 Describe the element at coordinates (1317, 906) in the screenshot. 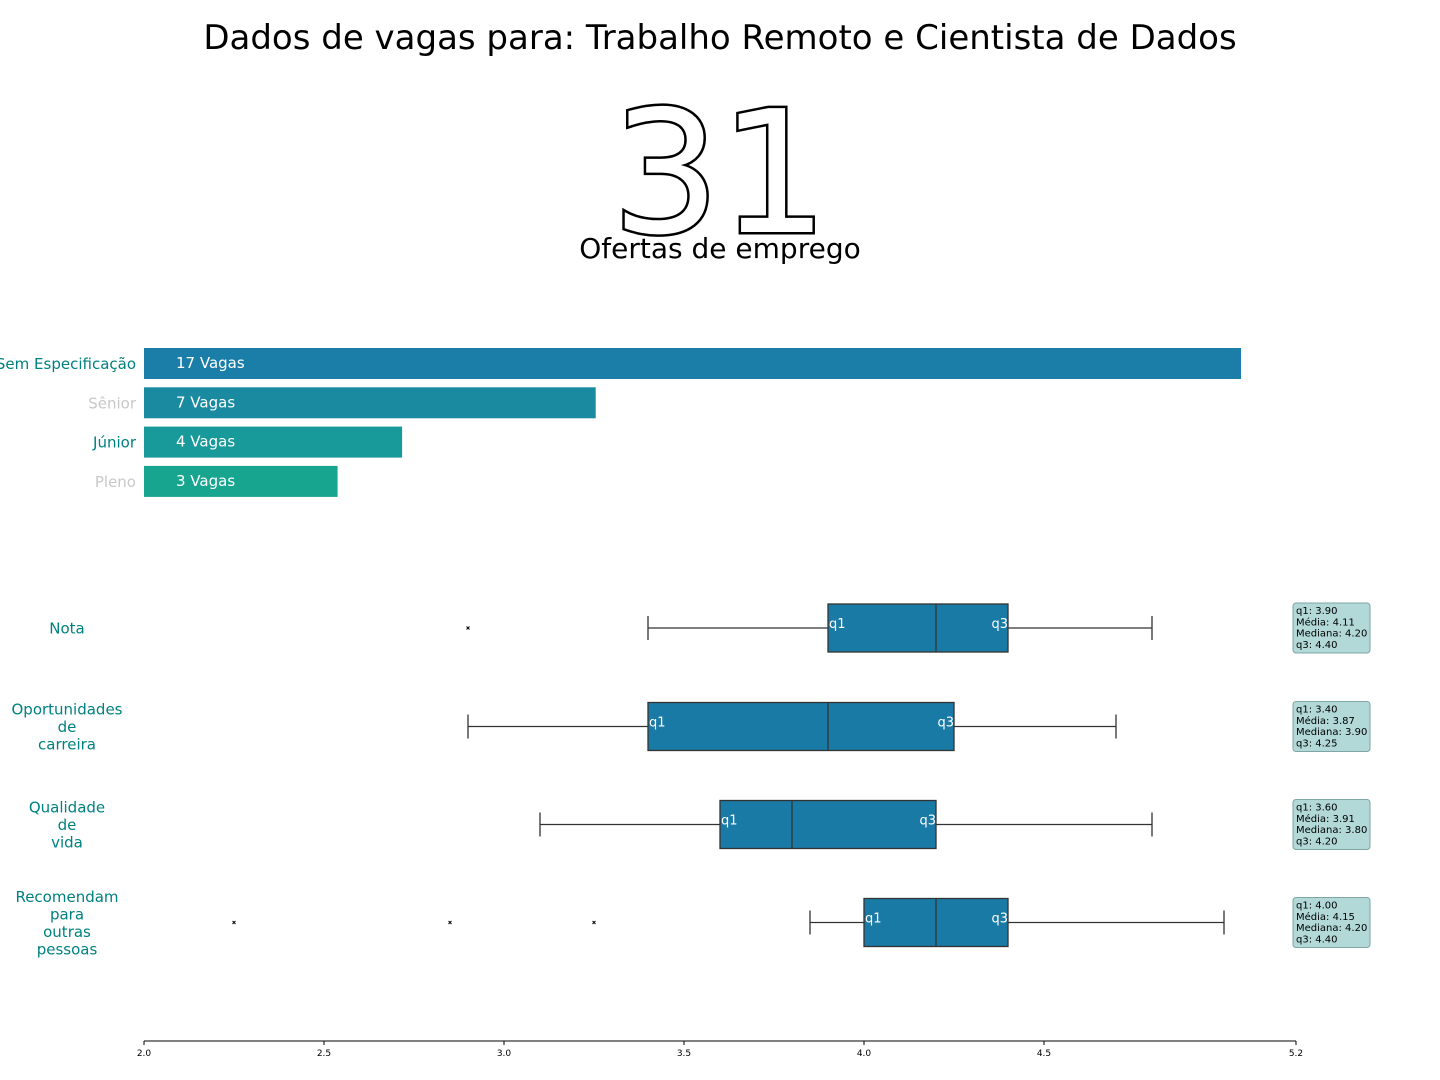

I see `stats-line: q1: 4.00` at that location.